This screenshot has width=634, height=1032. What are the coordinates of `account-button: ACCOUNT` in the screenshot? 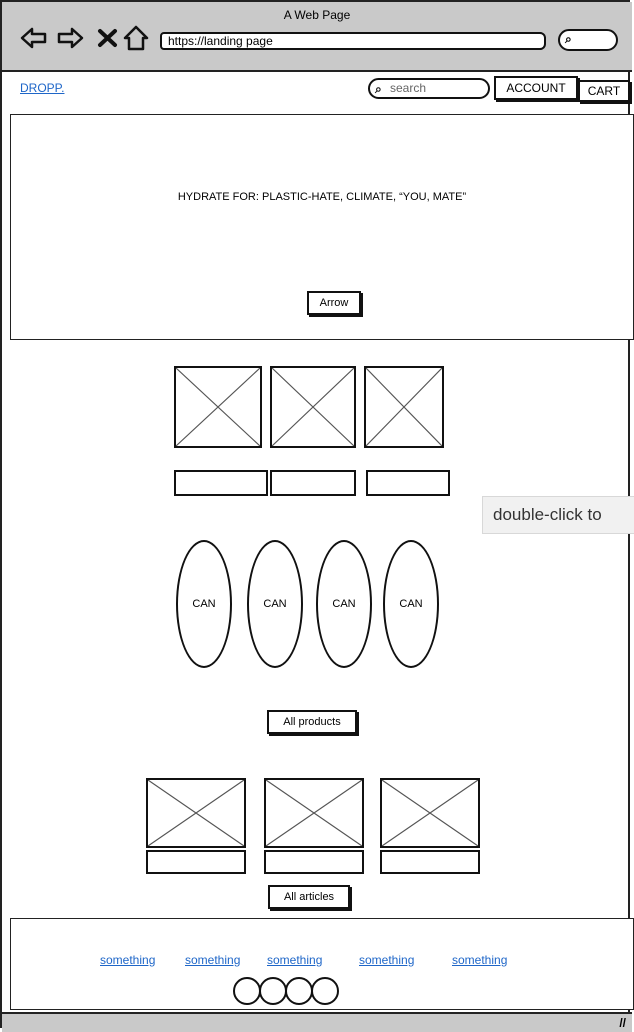 It's located at (536, 88).